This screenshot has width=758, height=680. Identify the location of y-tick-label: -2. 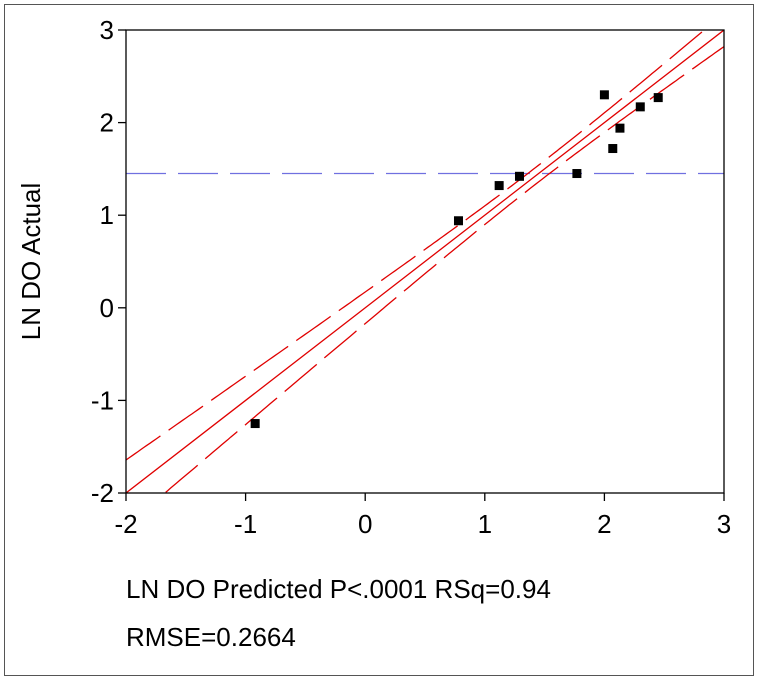
(102, 493).